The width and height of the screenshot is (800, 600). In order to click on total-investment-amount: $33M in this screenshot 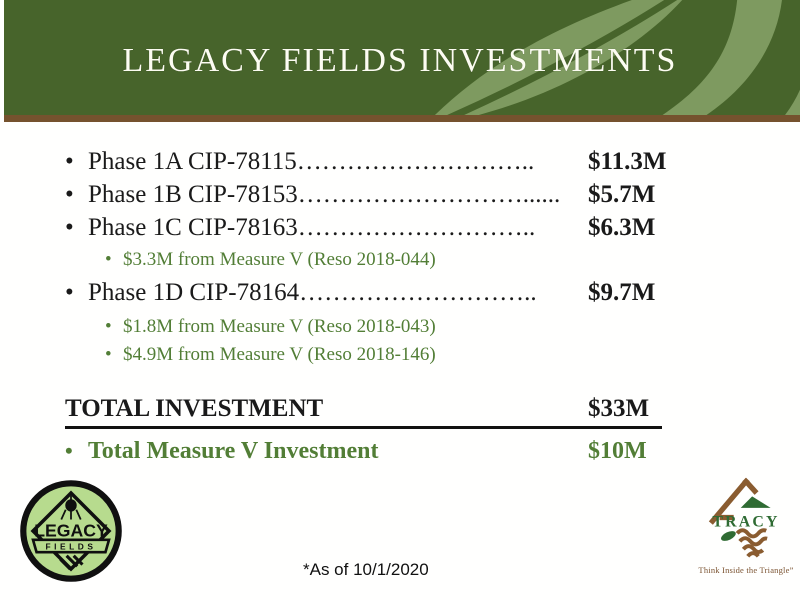, I will do `click(619, 408)`.